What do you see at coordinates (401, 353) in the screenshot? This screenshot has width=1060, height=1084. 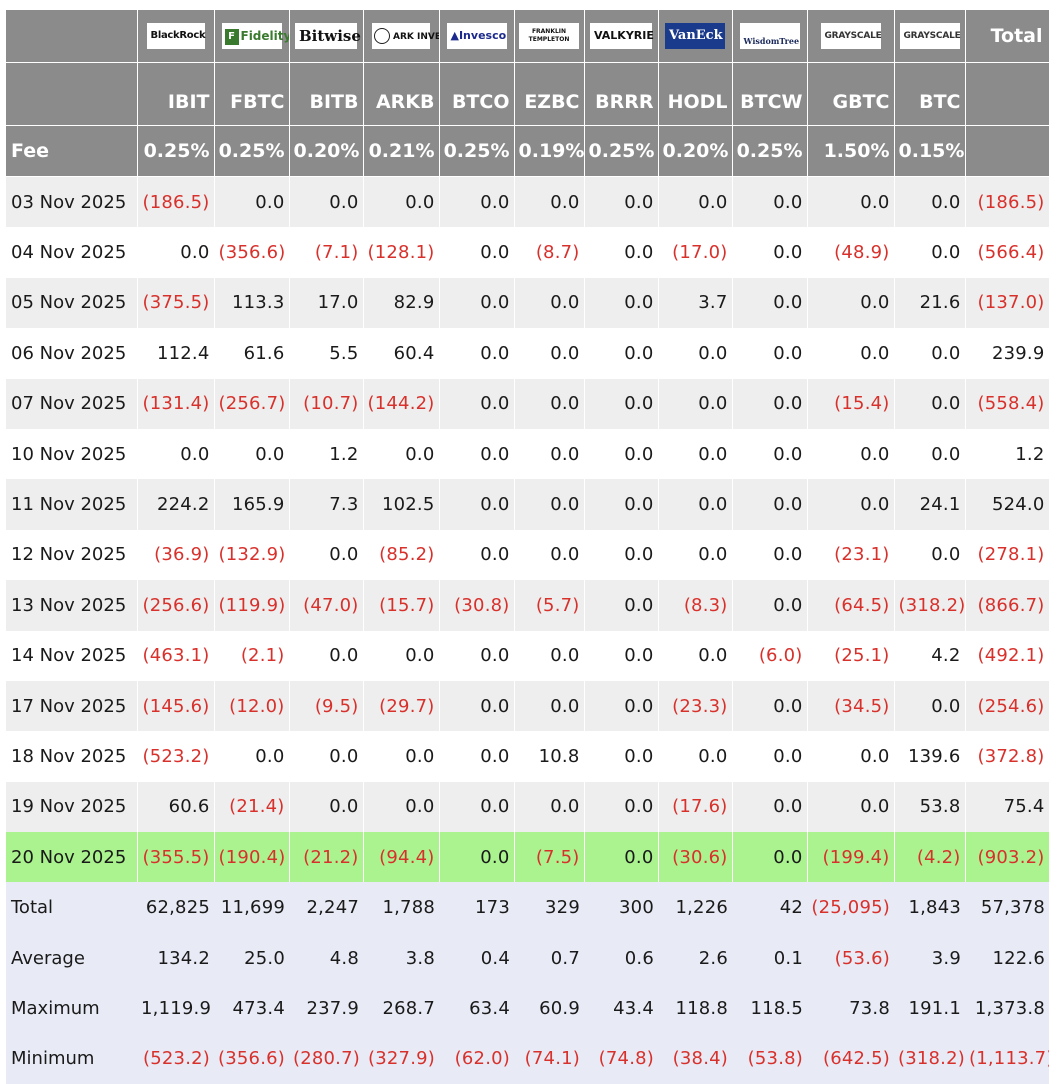 I see `flow-cell-arkb: 60.4` at bounding box center [401, 353].